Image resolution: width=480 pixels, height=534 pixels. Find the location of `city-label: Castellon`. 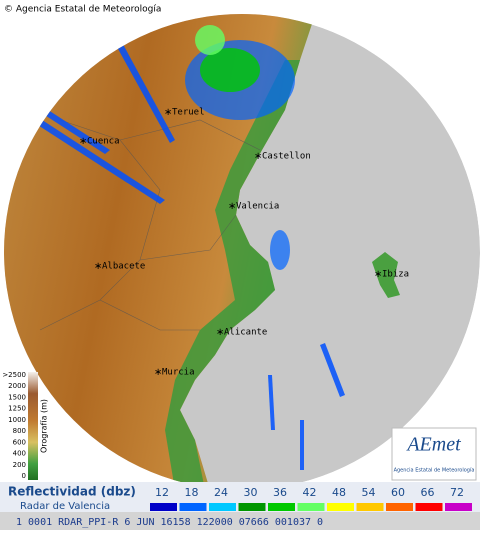

city-label: Castellon is located at coordinates (286, 157).